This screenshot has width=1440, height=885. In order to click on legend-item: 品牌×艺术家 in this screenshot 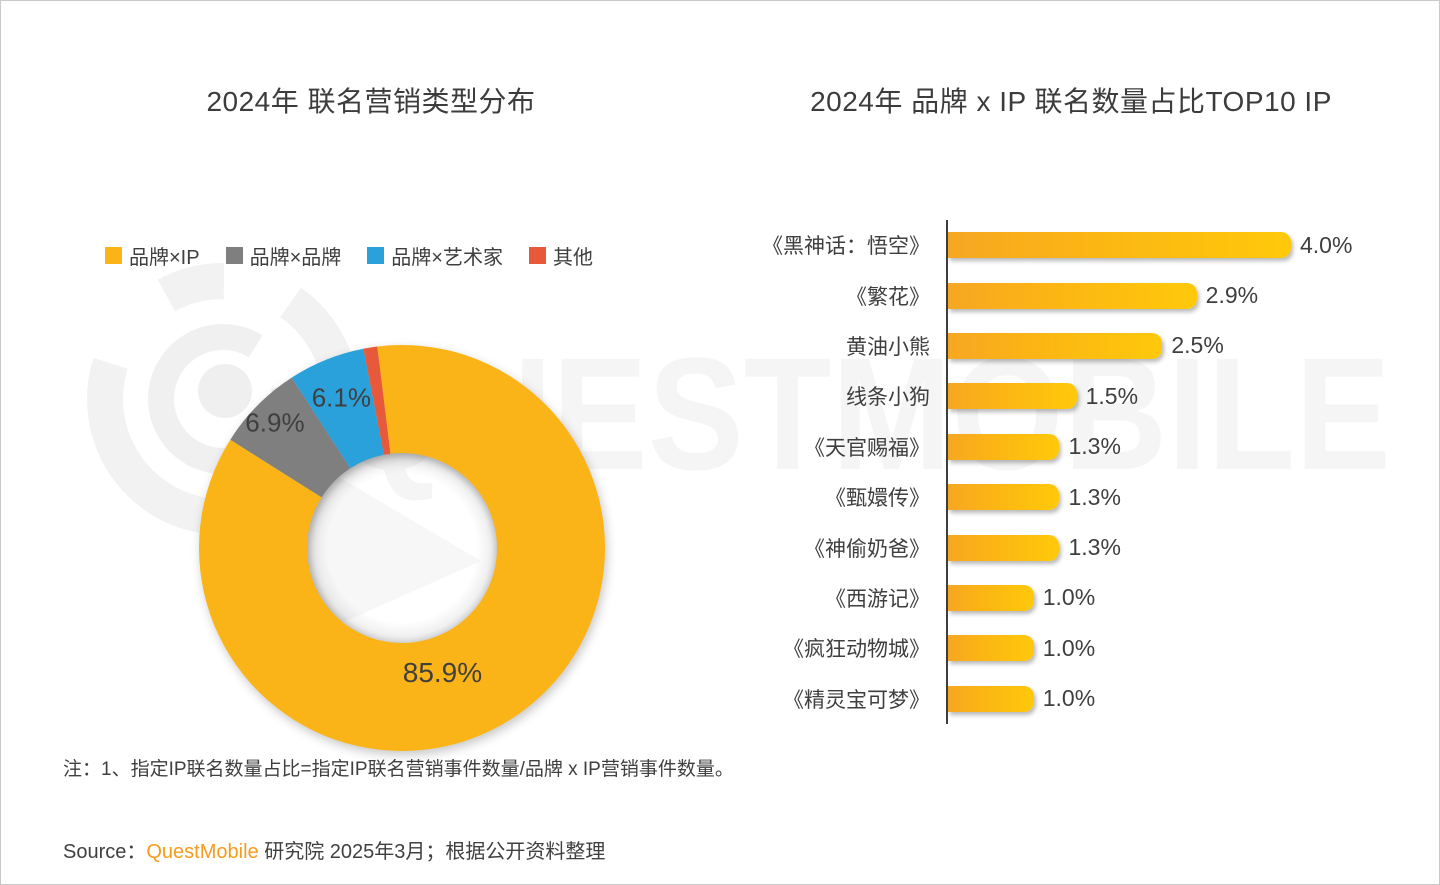, I will do `click(435, 255)`.